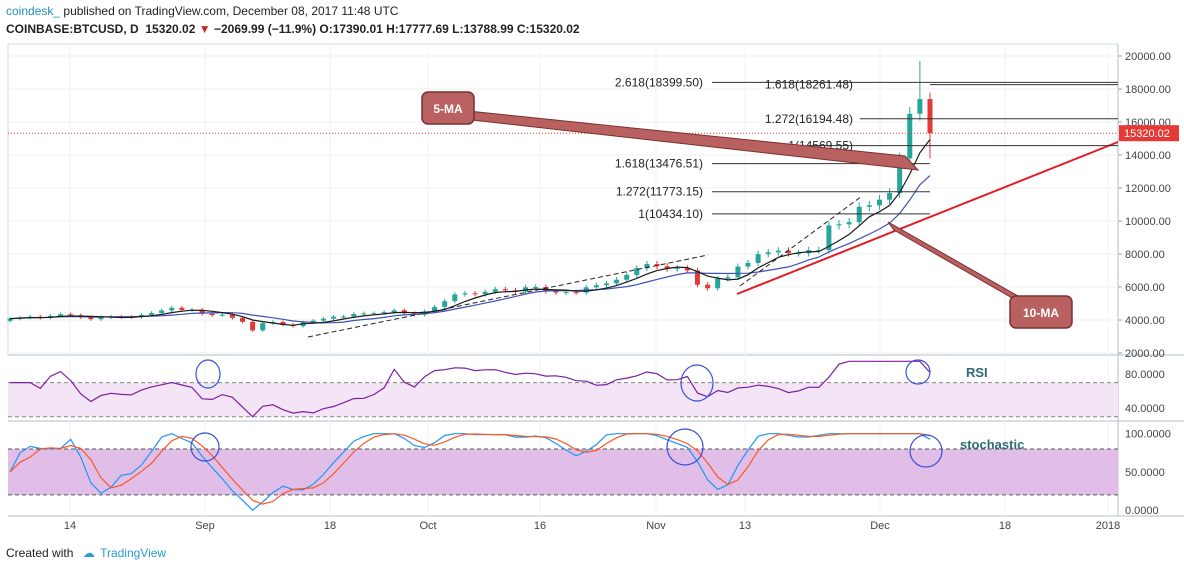 This screenshot has height=571, width=1184. Describe the element at coordinates (927, 218) in the screenshot. I see `trend-line` at that location.